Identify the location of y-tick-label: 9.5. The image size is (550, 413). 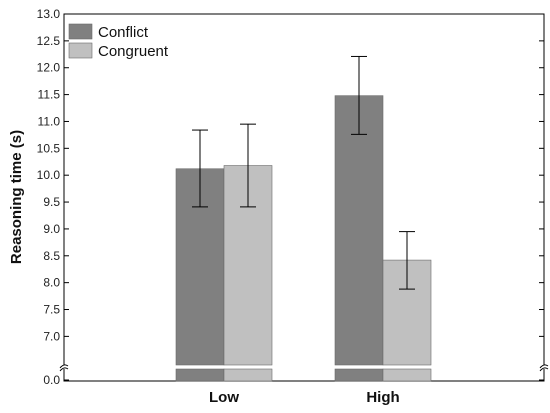
(51, 202).